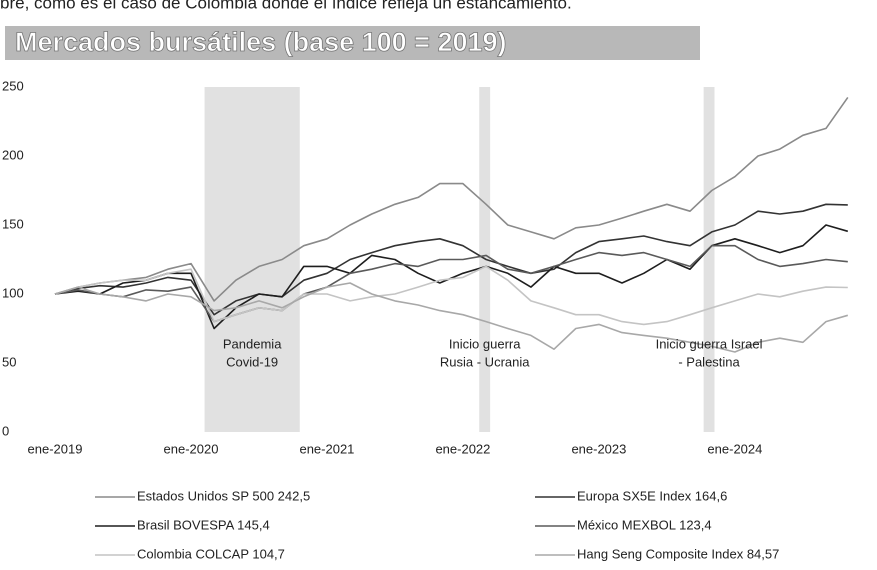 Image resolution: width=877 pixels, height=570 pixels. I want to click on y-tick-label: 0, so click(5, 430).